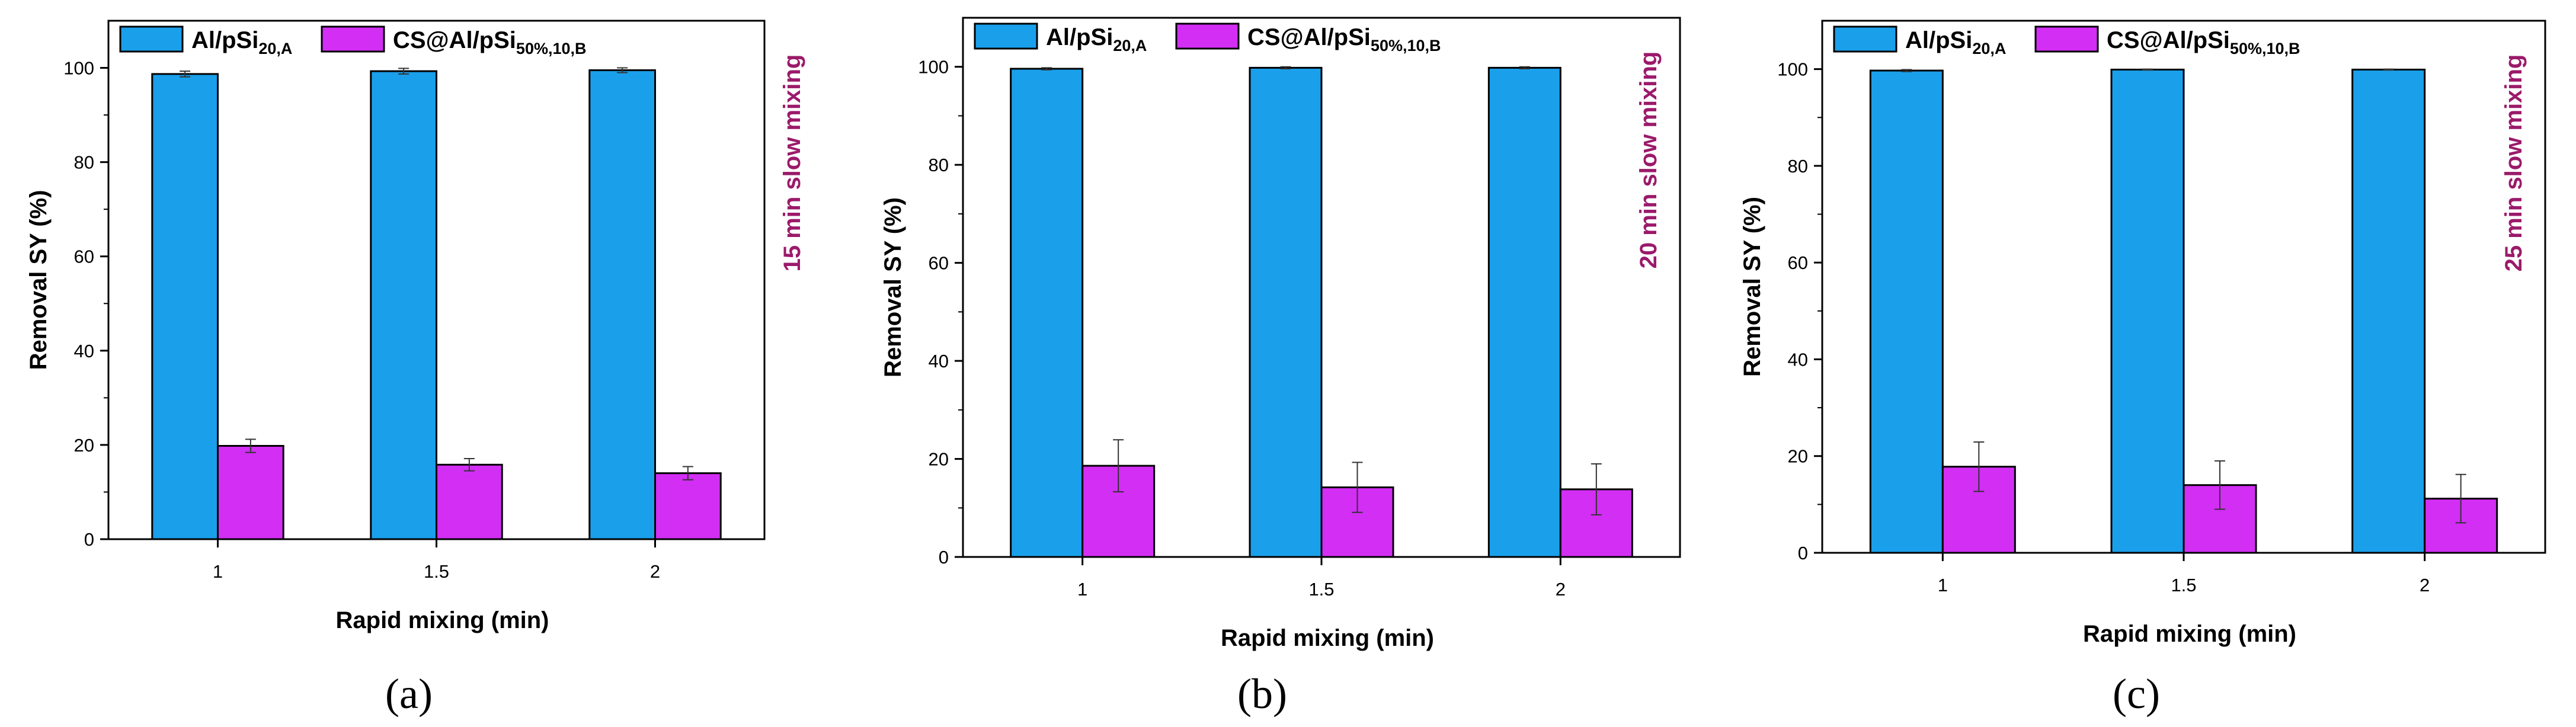 The height and width of the screenshot is (727, 2576). I want to click on panel-label: (b), so click(1262, 694).